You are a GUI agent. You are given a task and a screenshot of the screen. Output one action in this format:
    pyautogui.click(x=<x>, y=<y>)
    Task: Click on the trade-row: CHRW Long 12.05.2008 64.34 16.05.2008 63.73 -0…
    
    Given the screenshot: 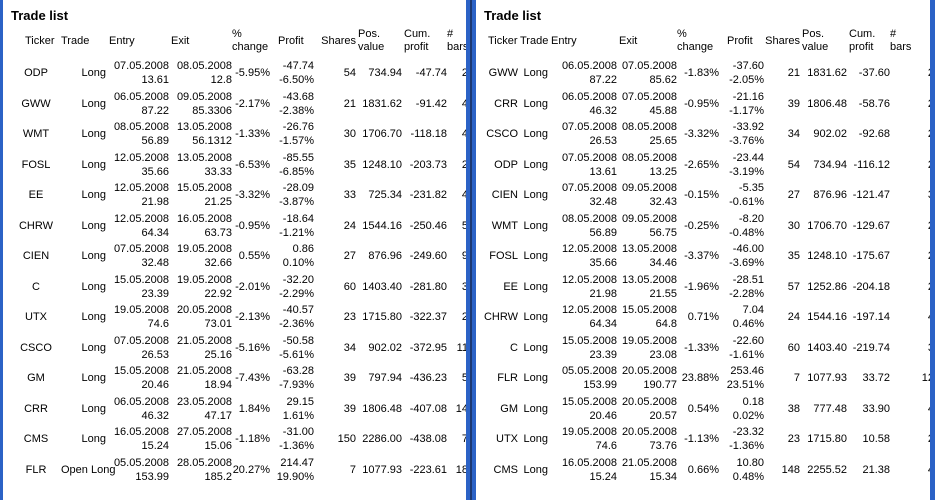 What is the action you would take?
    pyautogui.click(x=238, y=226)
    